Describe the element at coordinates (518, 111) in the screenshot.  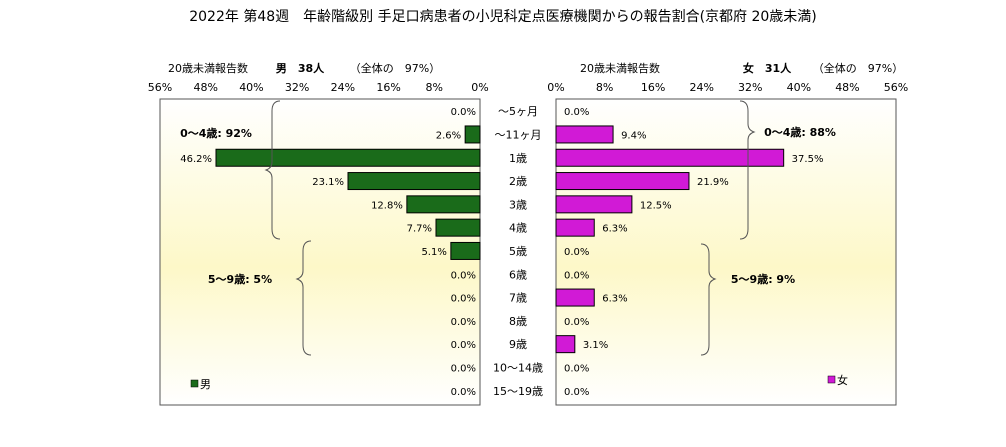
I see `category-label: ～5ヶ月` at that location.